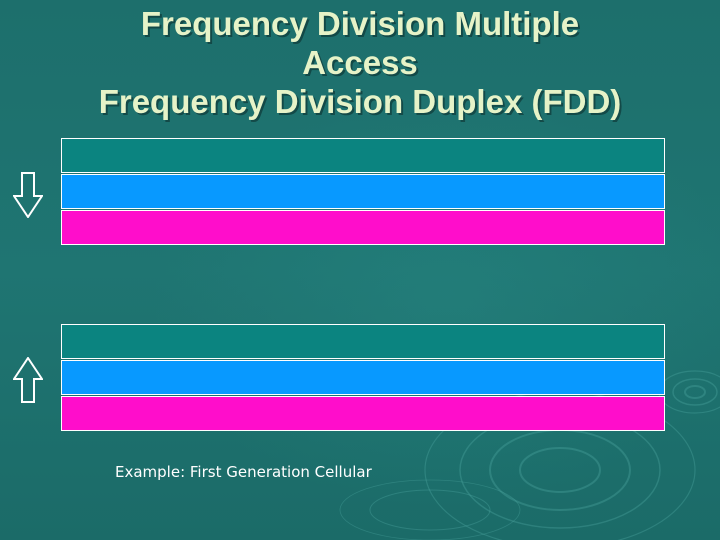 This screenshot has width=720, height=540. What do you see at coordinates (360, 101) in the screenshot?
I see `title-line-3: Frequency Division Duplex (FDD)` at bounding box center [360, 101].